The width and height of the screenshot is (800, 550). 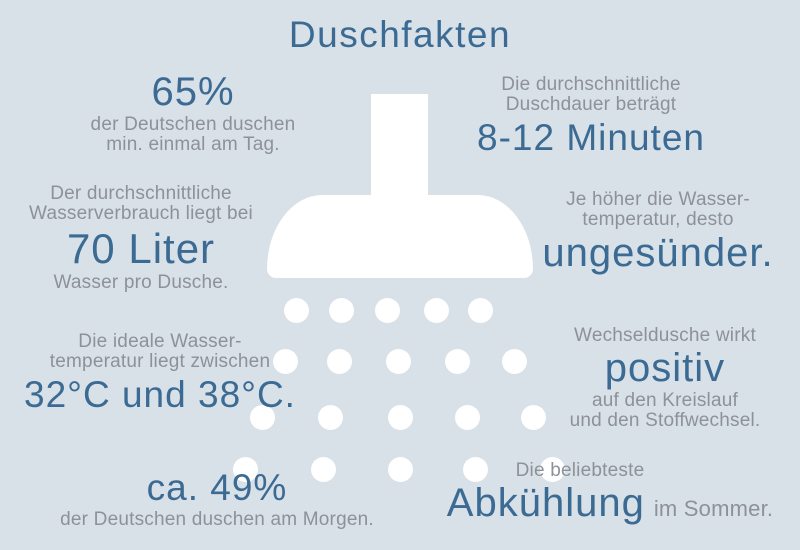 I want to click on fact-water-usage-text: Der durchschnittliche, so click(x=141, y=193).